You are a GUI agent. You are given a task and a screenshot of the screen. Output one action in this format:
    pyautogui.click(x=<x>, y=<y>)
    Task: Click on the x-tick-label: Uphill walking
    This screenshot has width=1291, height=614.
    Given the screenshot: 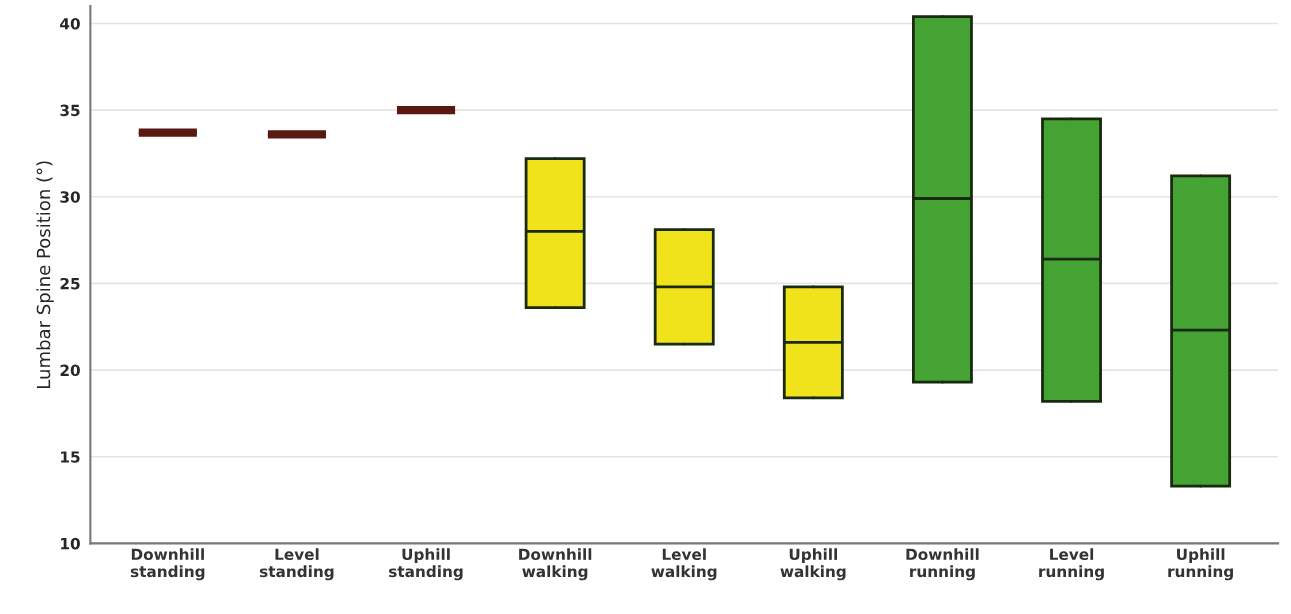 What is the action you would take?
    pyautogui.click(x=813, y=564)
    